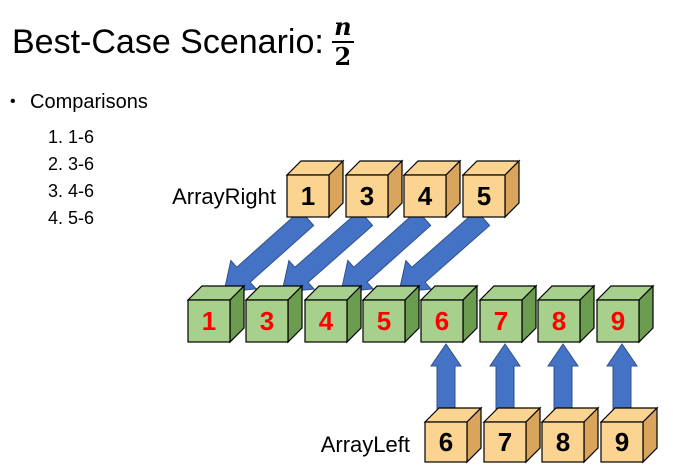 The image size is (673, 468). I want to click on comparison-index: 1., so click(56, 137).